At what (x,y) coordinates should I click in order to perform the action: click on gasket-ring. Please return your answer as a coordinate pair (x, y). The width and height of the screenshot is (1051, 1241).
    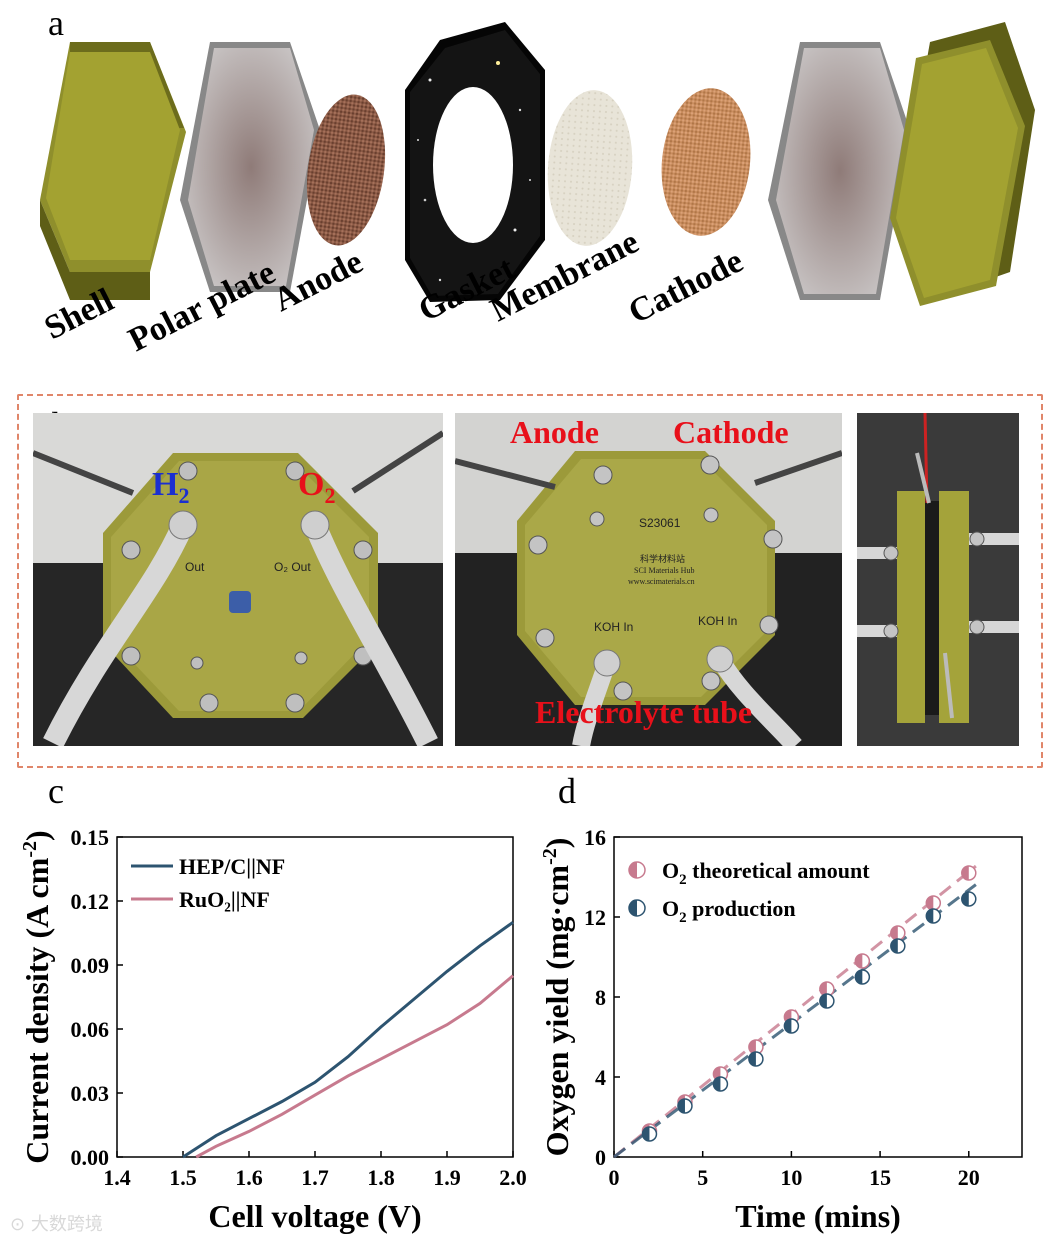
    Looking at the image, I should click on (475, 162).